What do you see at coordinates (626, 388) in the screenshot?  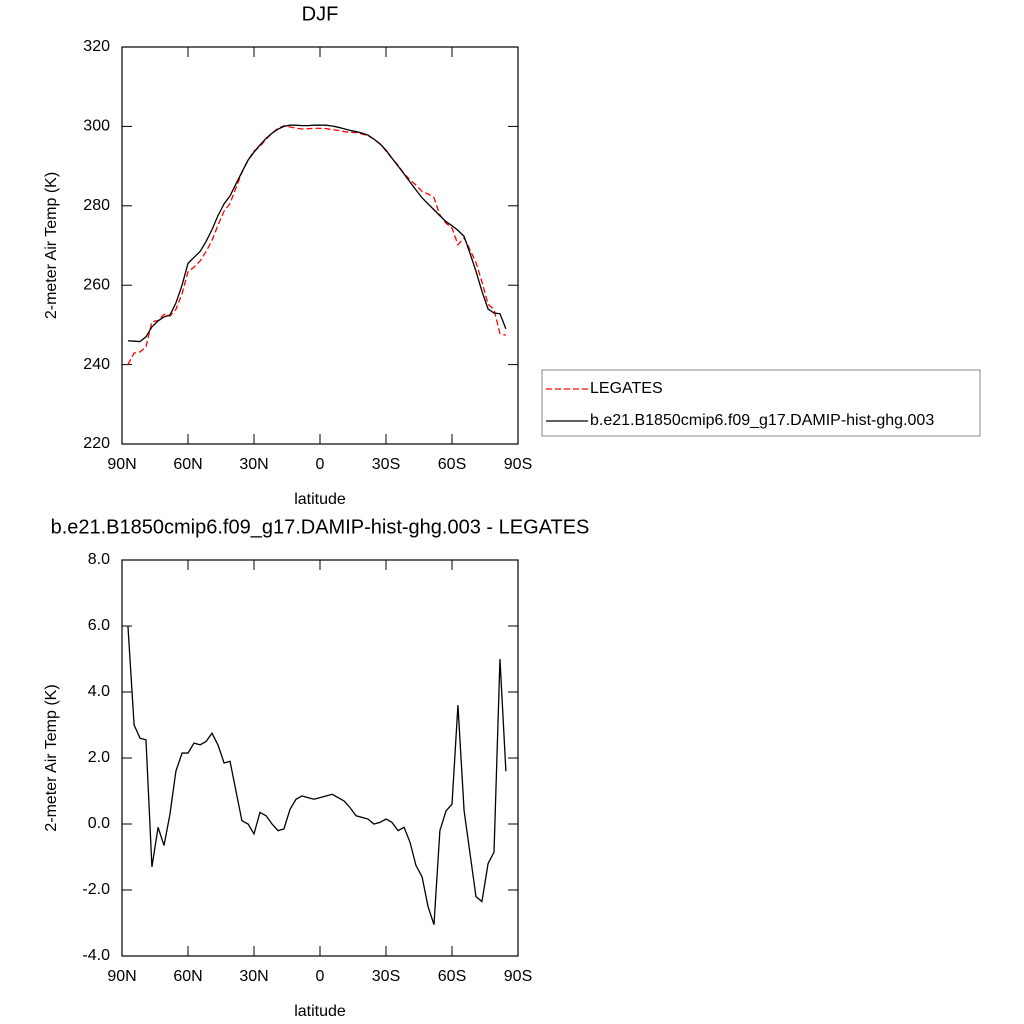 I see `legend-label: LEGATES` at bounding box center [626, 388].